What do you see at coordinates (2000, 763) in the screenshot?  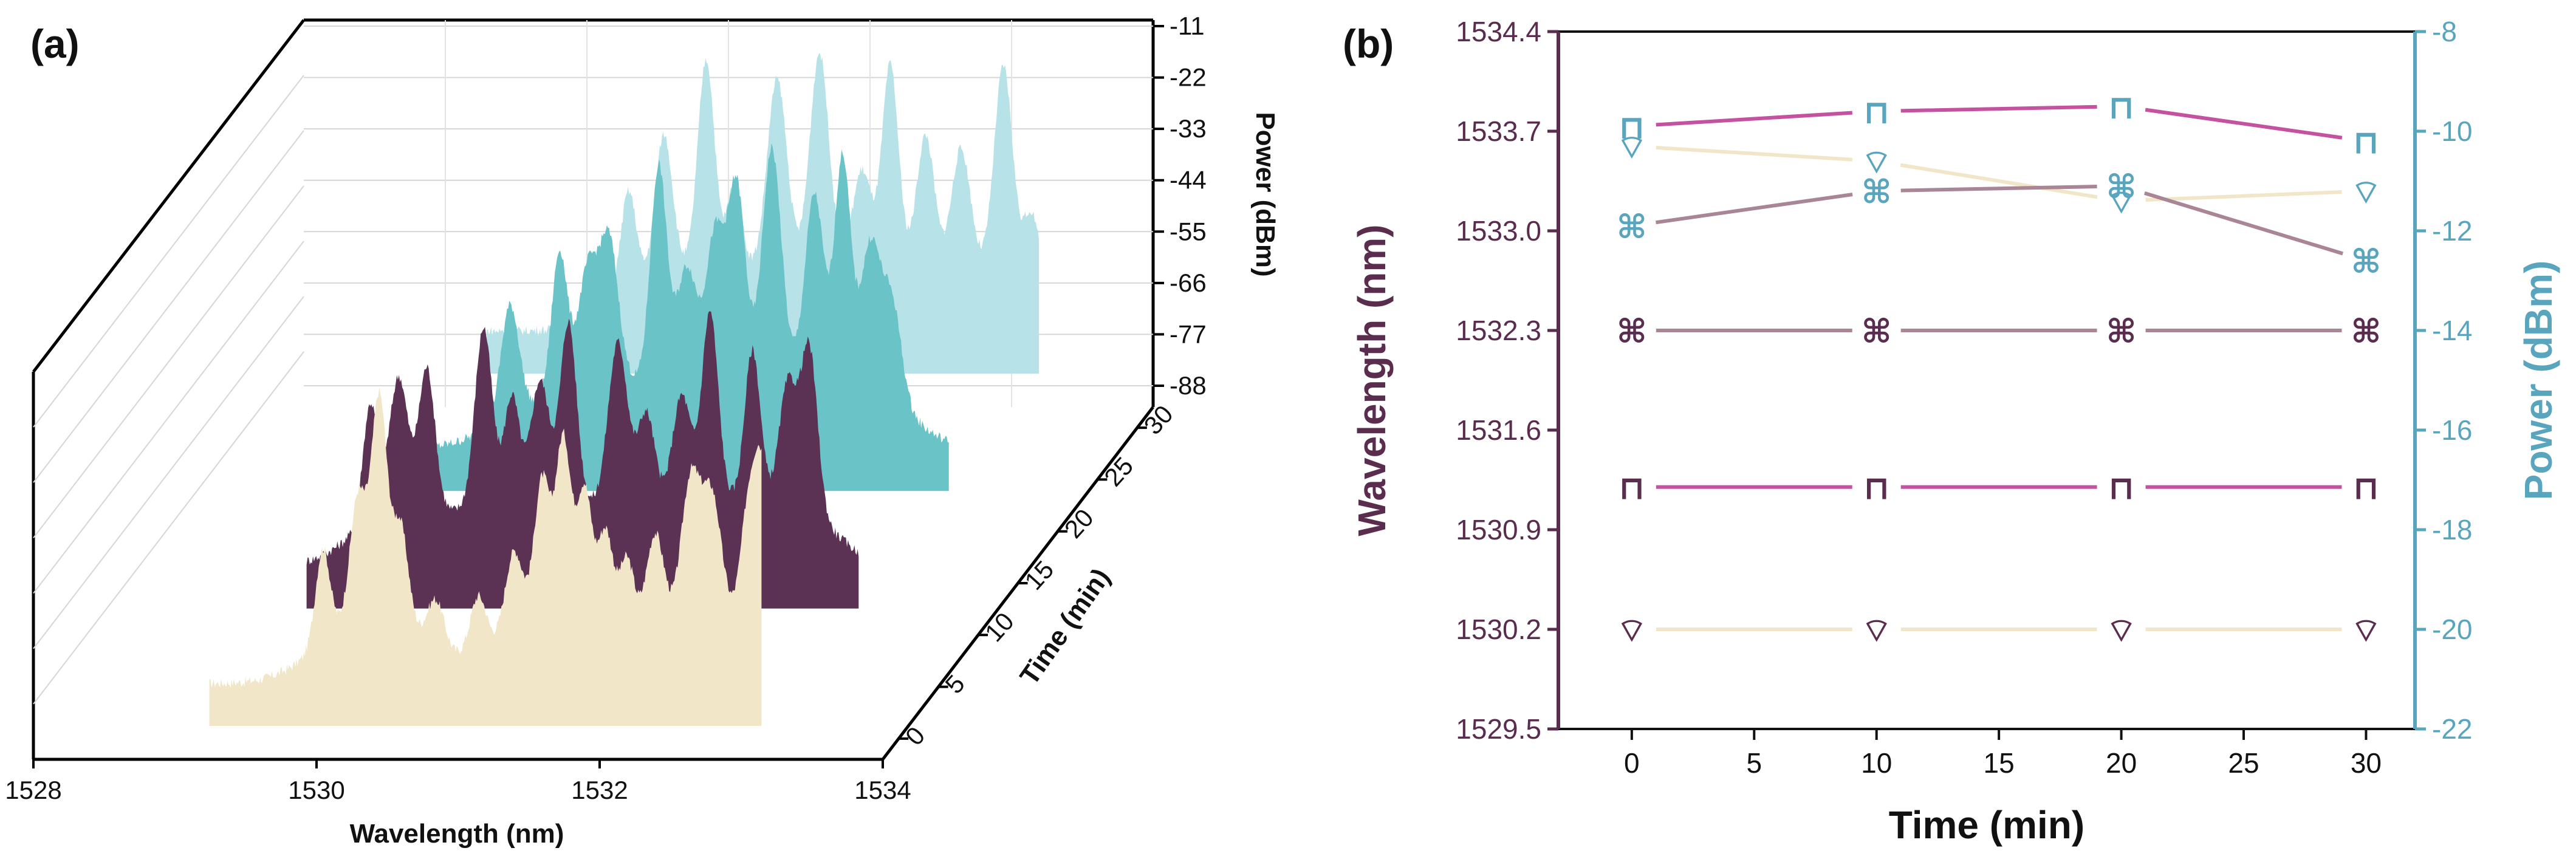 I see `x-tick-label: 15` at bounding box center [2000, 763].